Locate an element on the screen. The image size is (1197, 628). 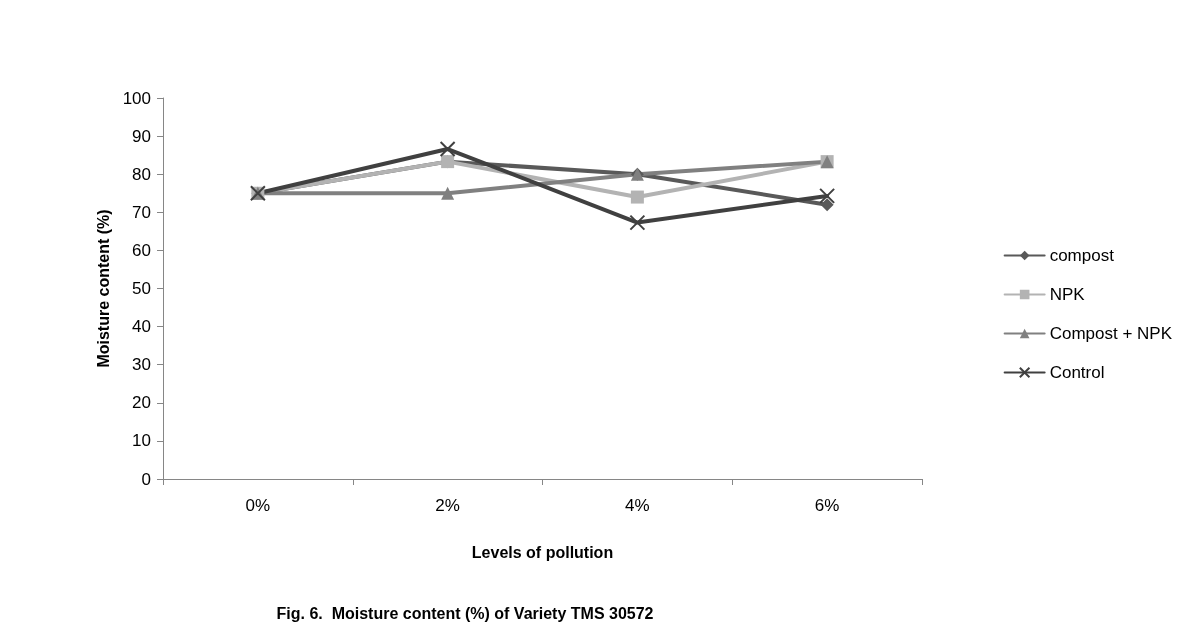
y-tick-label: 50 is located at coordinates (141, 288).